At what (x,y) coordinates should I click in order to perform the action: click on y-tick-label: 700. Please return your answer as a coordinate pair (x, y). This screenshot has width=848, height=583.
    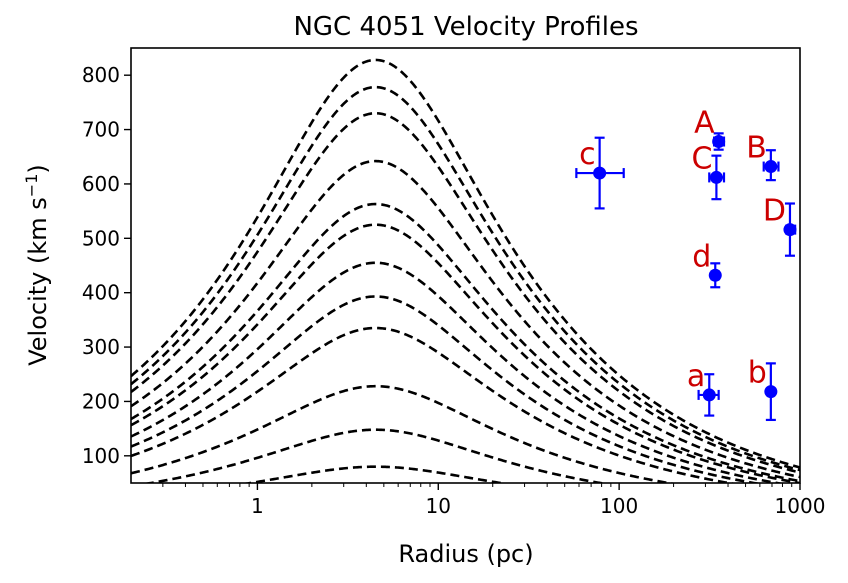
    Looking at the image, I should click on (101, 130).